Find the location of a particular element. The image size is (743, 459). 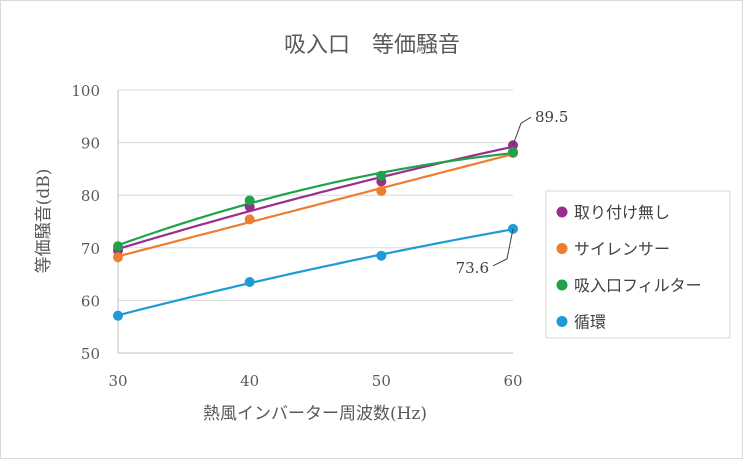

x-tick-label: 60 is located at coordinates (512, 381).